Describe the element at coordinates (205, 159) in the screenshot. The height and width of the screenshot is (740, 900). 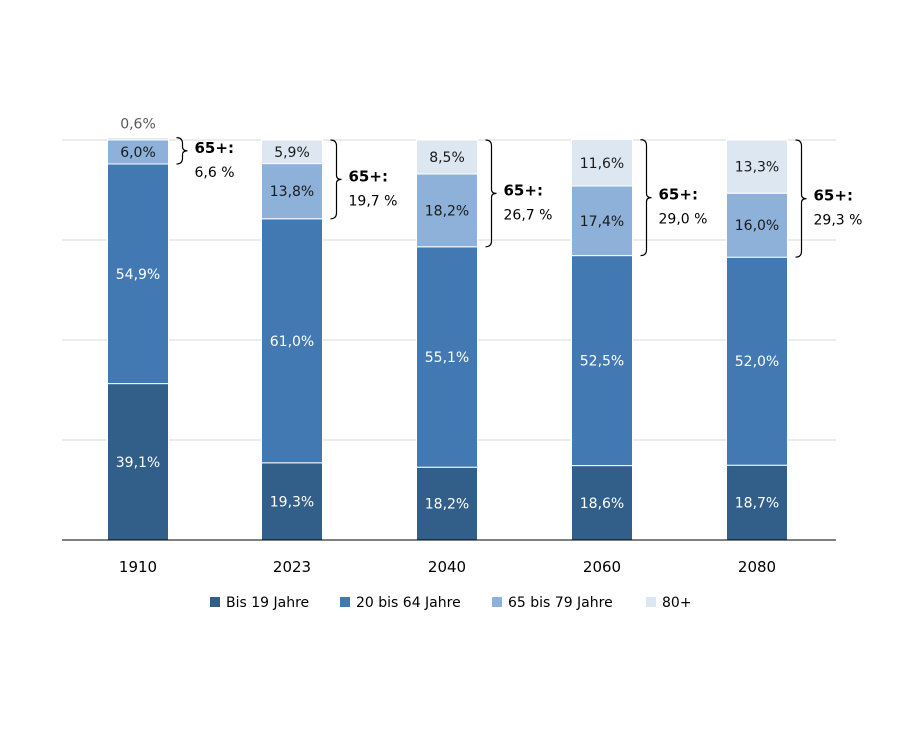
I see `annotation-65plus-1910: 65+: 6,6 %` at that location.